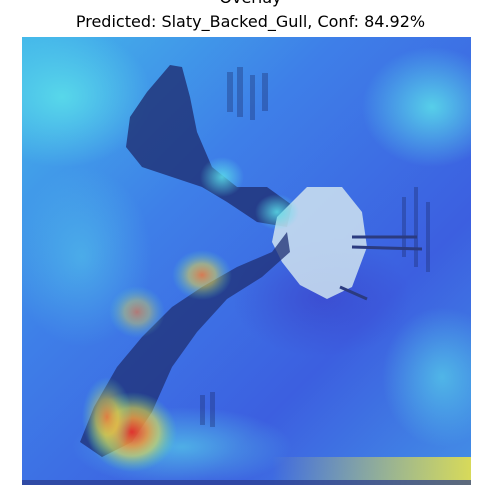 The width and height of the screenshot is (501, 500). I want to click on bird-upper-wing, so click(209, 146).